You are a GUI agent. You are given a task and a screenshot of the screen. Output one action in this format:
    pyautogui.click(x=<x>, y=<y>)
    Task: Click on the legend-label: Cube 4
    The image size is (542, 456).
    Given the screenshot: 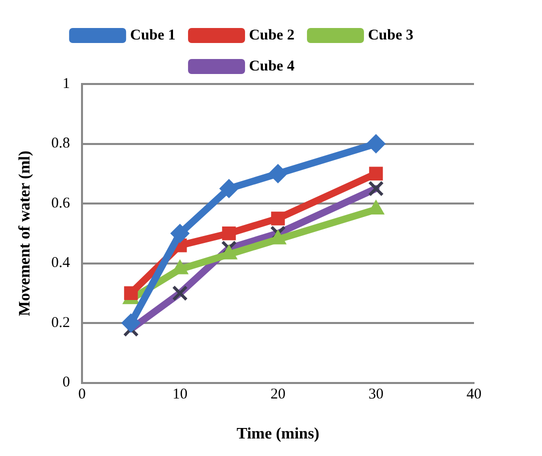 What is the action you would take?
    pyautogui.click(x=272, y=66)
    